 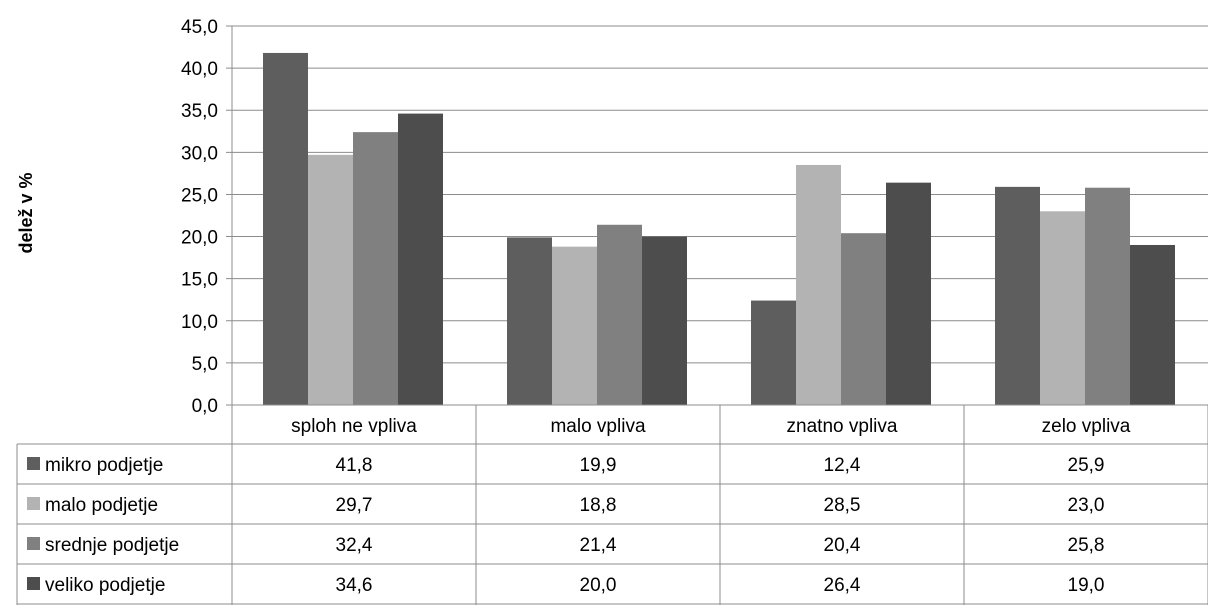 What do you see at coordinates (842, 426) in the screenshot?
I see `category-label: znatno vpliva` at bounding box center [842, 426].